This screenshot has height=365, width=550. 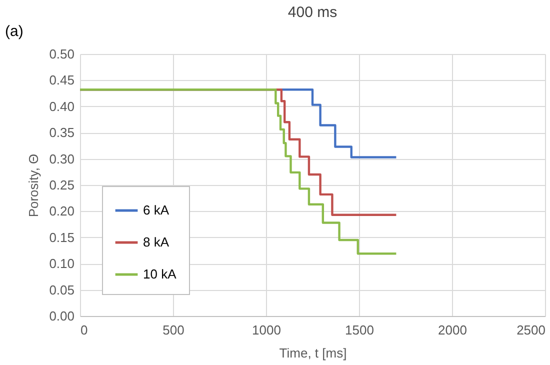 I want to click on x-tick-label: 500, so click(x=173, y=330).